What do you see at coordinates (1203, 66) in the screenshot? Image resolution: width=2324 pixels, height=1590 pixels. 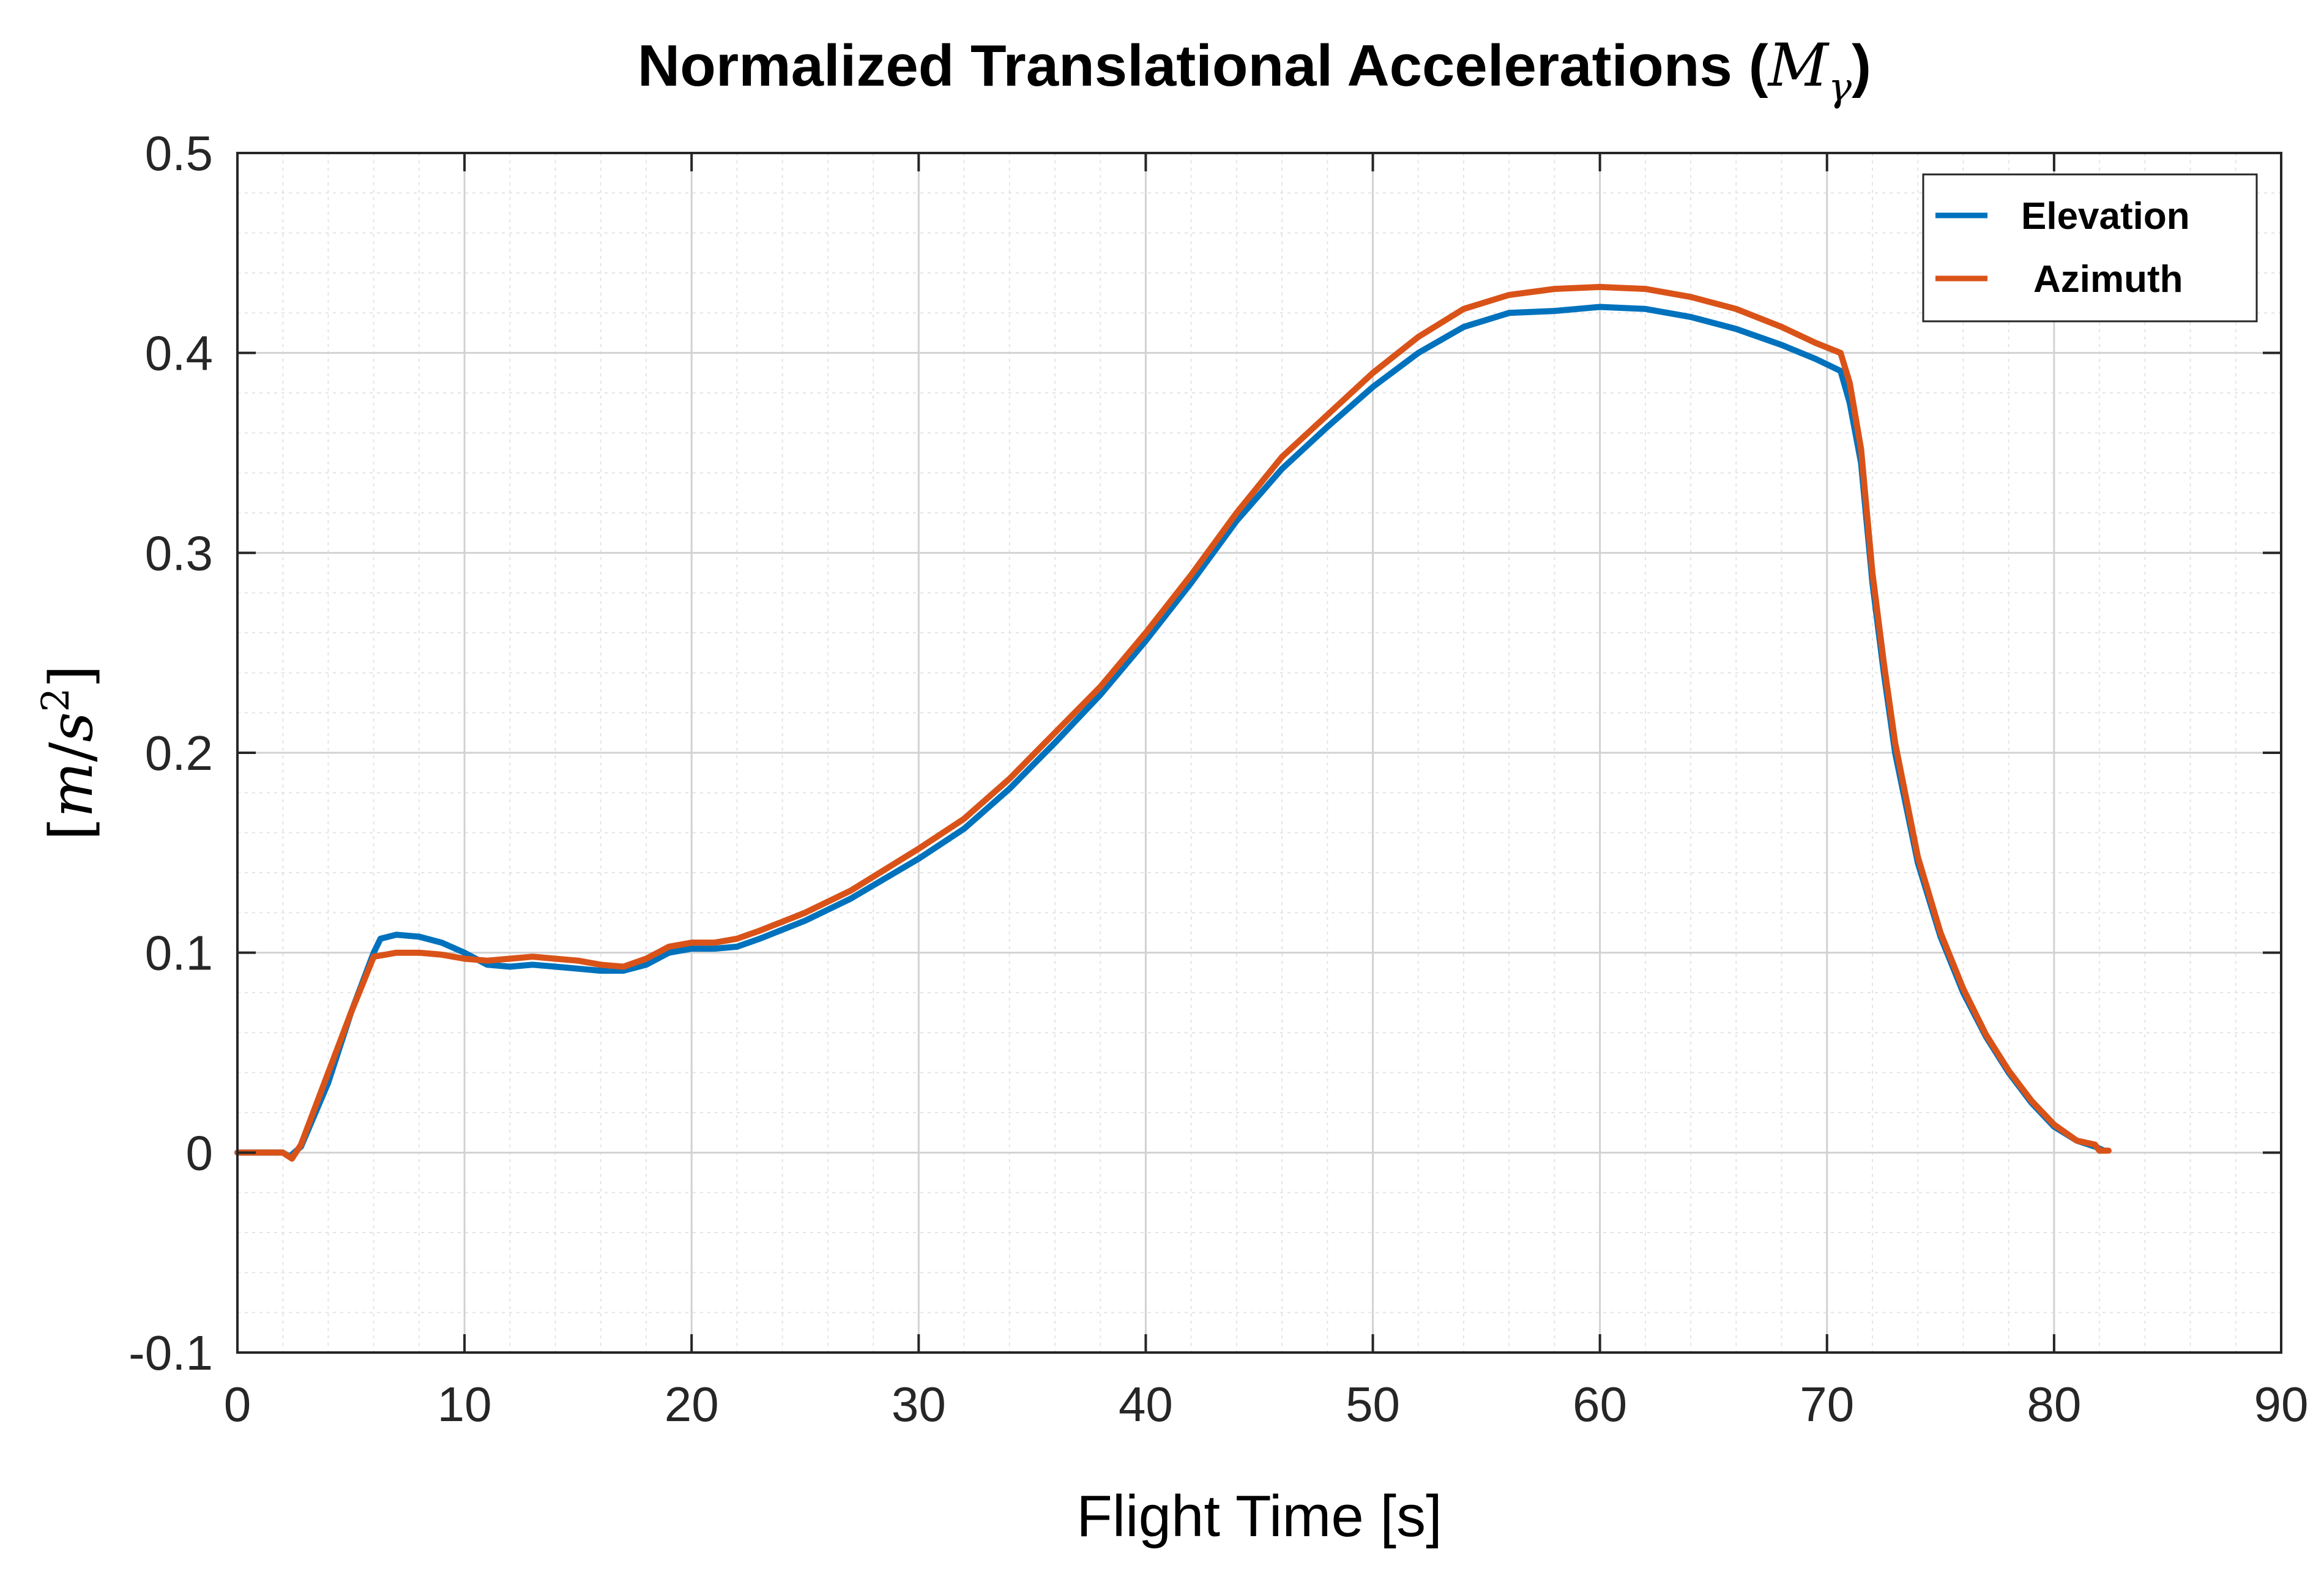 I see `chart-title-text: Normalized Translational Accelerations (` at bounding box center [1203, 66].